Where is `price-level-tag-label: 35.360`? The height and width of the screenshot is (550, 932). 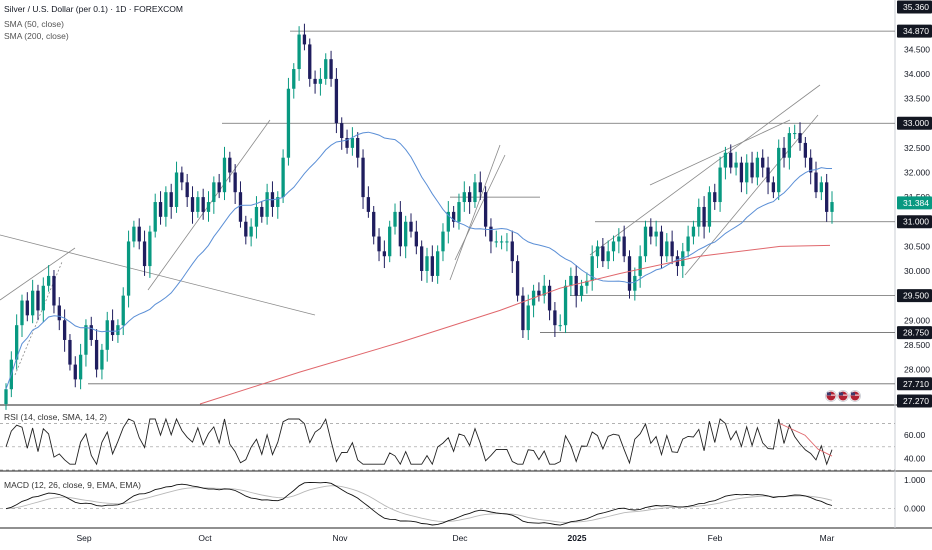 price-level-tag-label: 35.360 is located at coordinates (916, 7).